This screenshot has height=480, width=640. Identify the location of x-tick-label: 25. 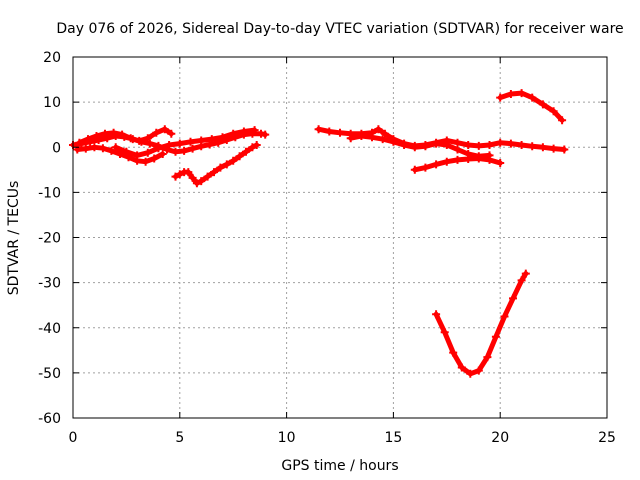
(607, 438).